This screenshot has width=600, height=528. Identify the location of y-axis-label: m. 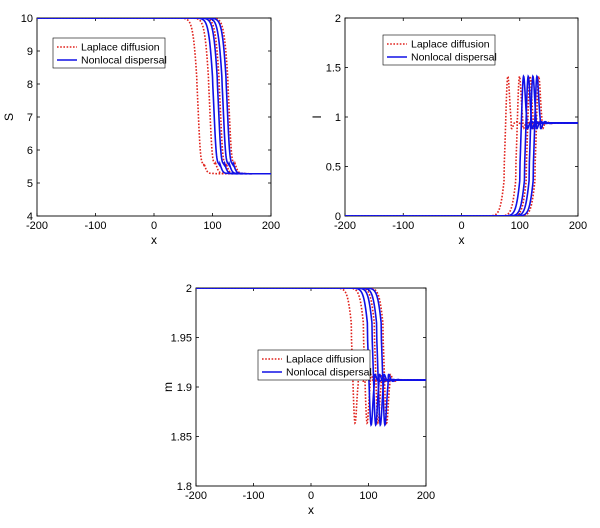
(168, 387).